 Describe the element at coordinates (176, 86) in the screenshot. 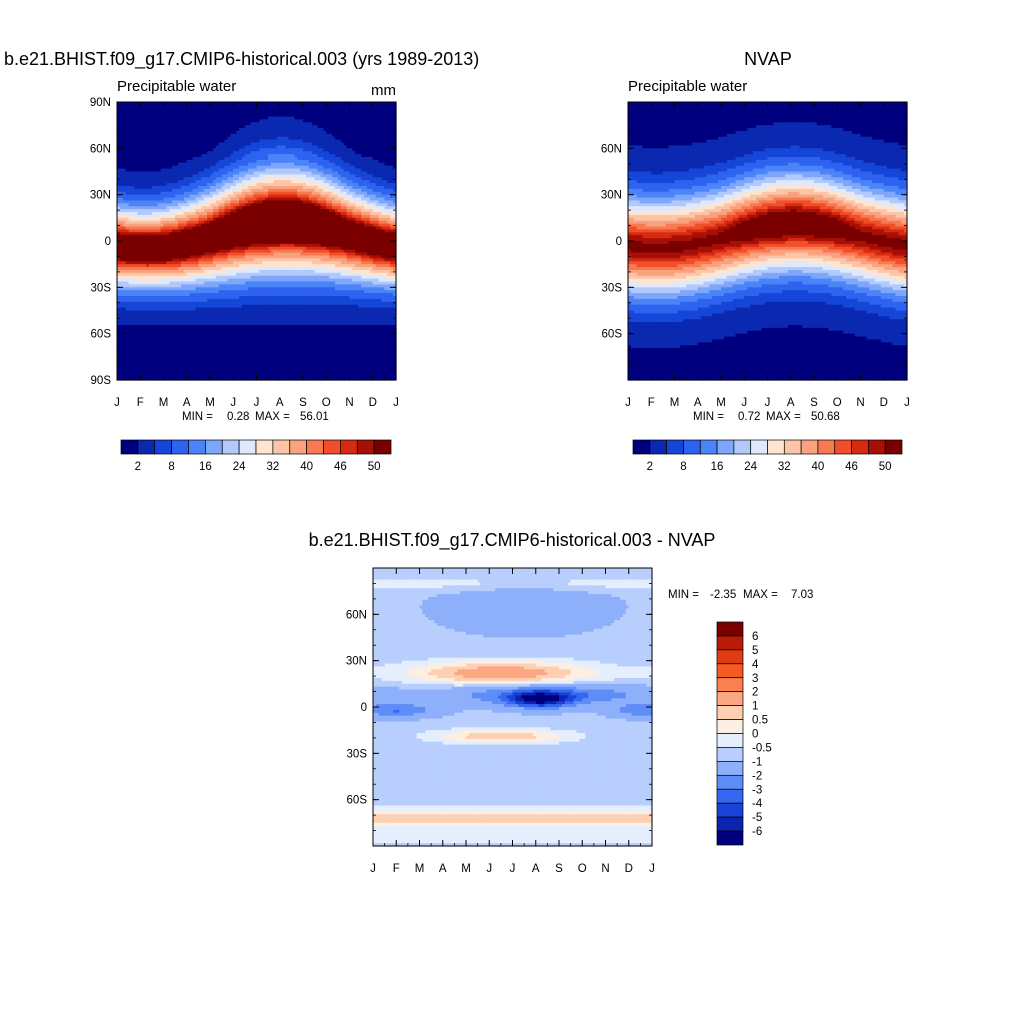

I see `panel-model-subtitle: Precipitable water` at that location.